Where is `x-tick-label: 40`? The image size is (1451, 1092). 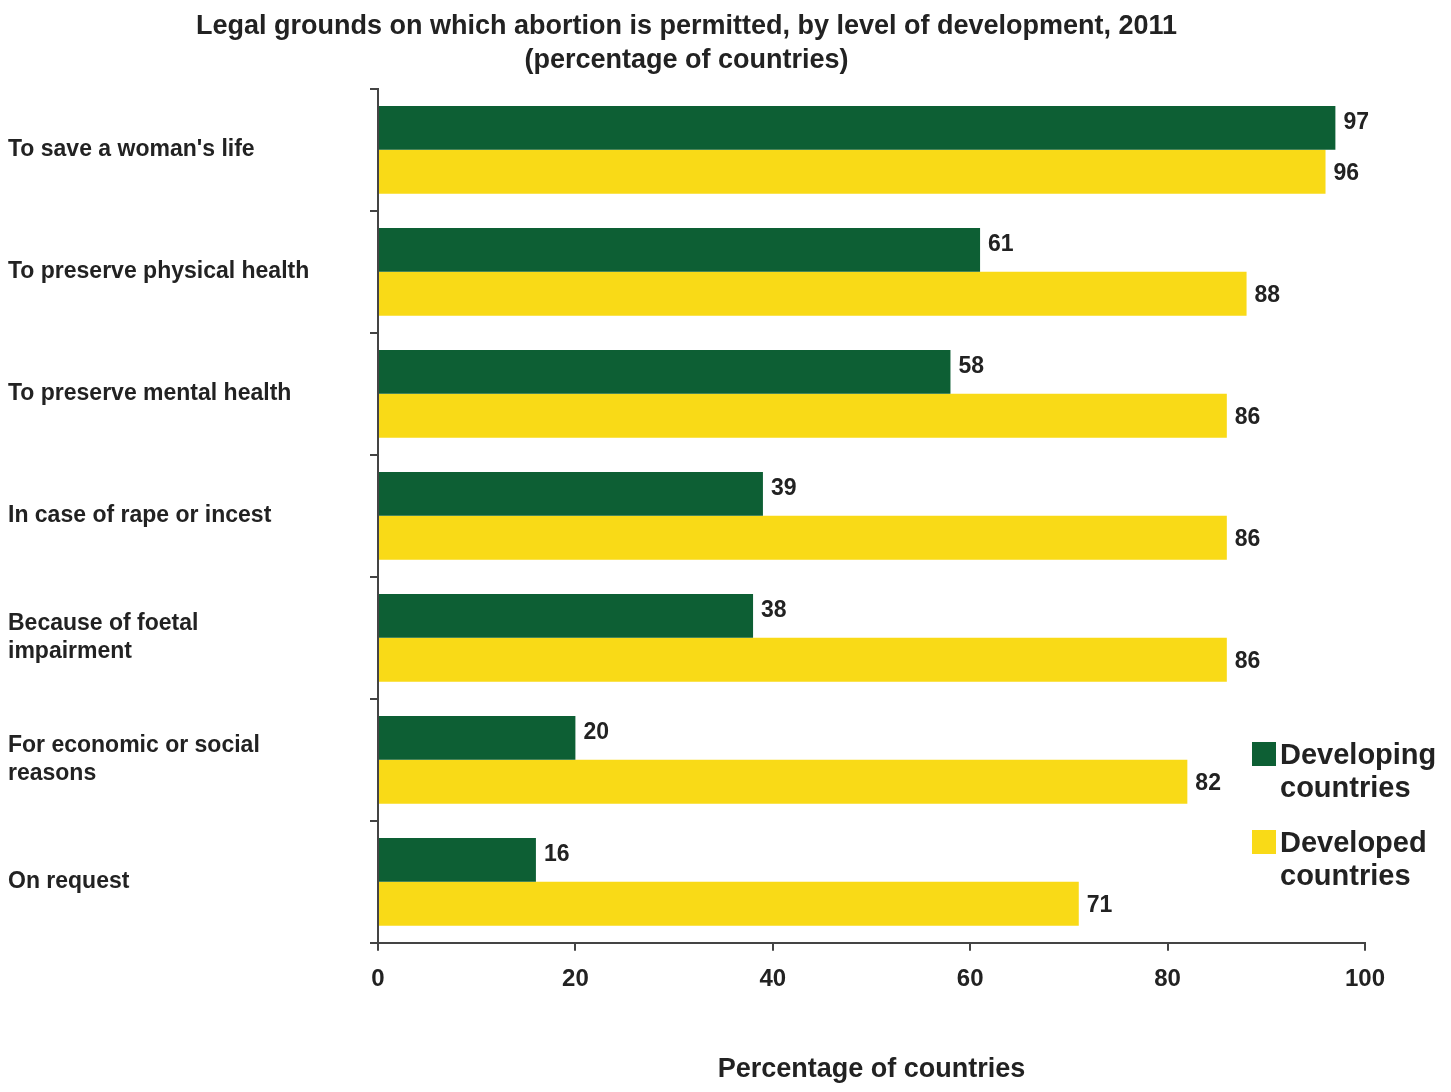
x-tick-label: 40 is located at coordinates (773, 977).